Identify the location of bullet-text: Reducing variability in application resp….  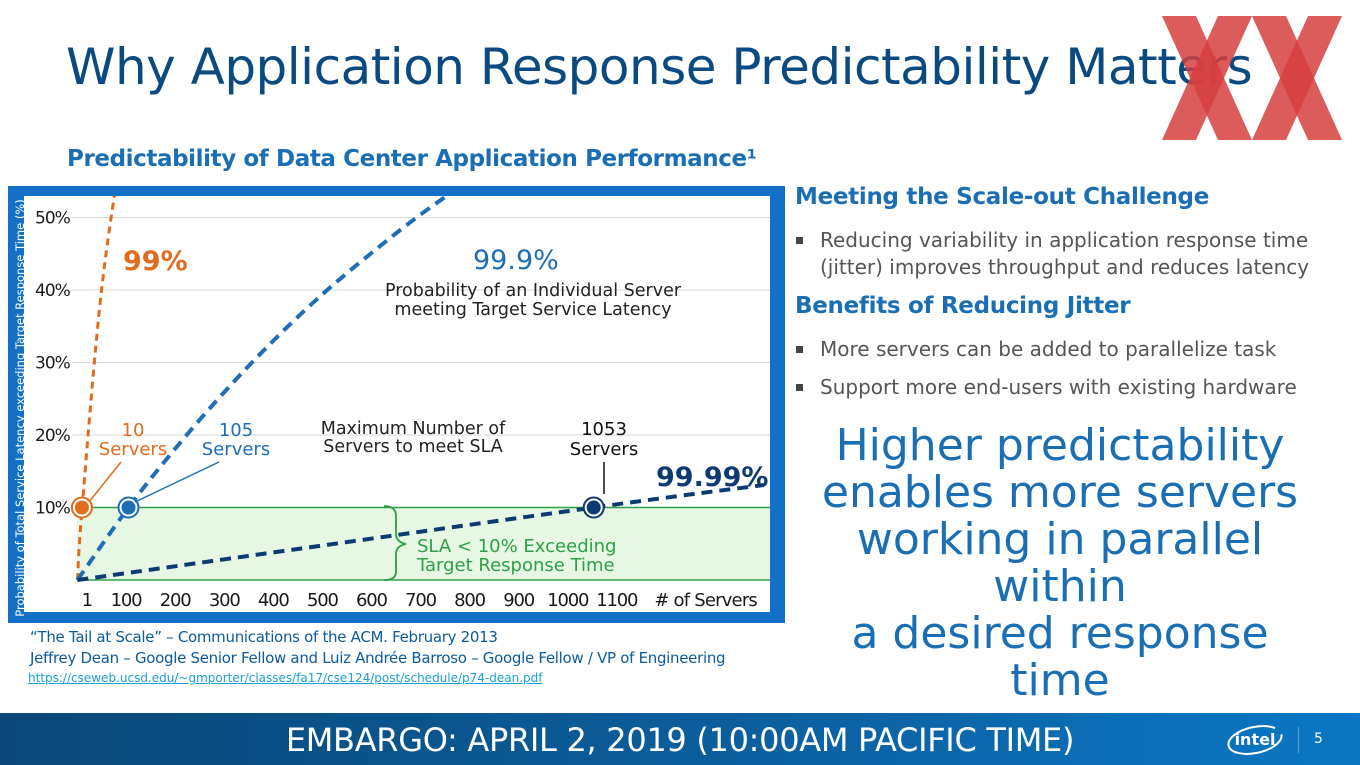
(1065, 253).